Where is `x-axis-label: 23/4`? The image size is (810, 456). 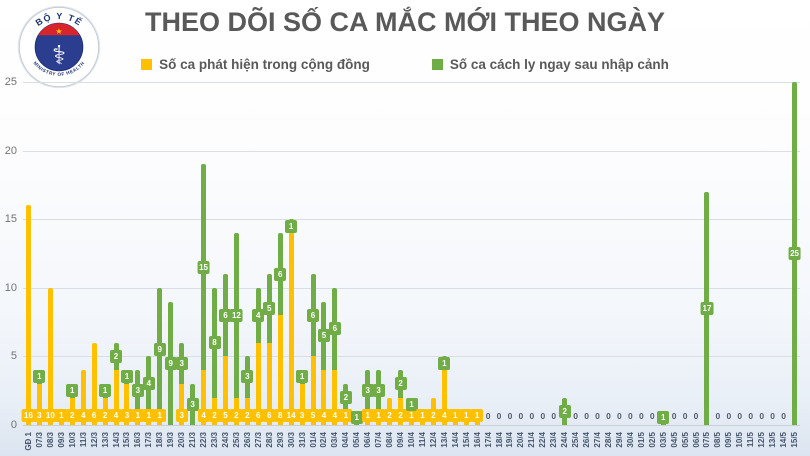 x-axis-label: 23/4 is located at coordinates (554, 440).